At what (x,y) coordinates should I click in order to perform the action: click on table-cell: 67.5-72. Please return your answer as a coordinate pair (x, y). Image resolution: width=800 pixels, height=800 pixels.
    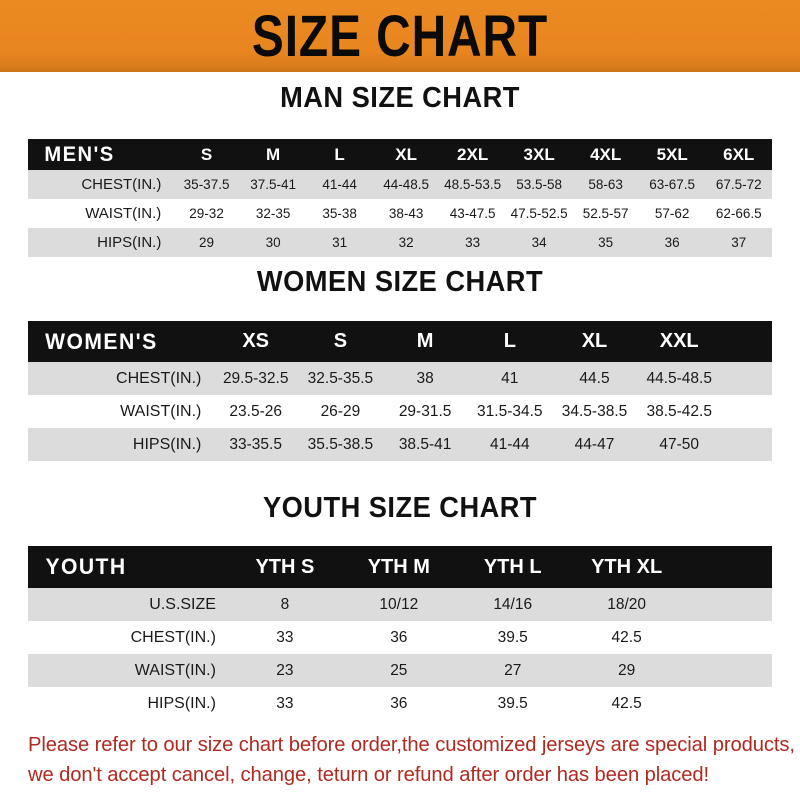
    Looking at the image, I should click on (738, 184).